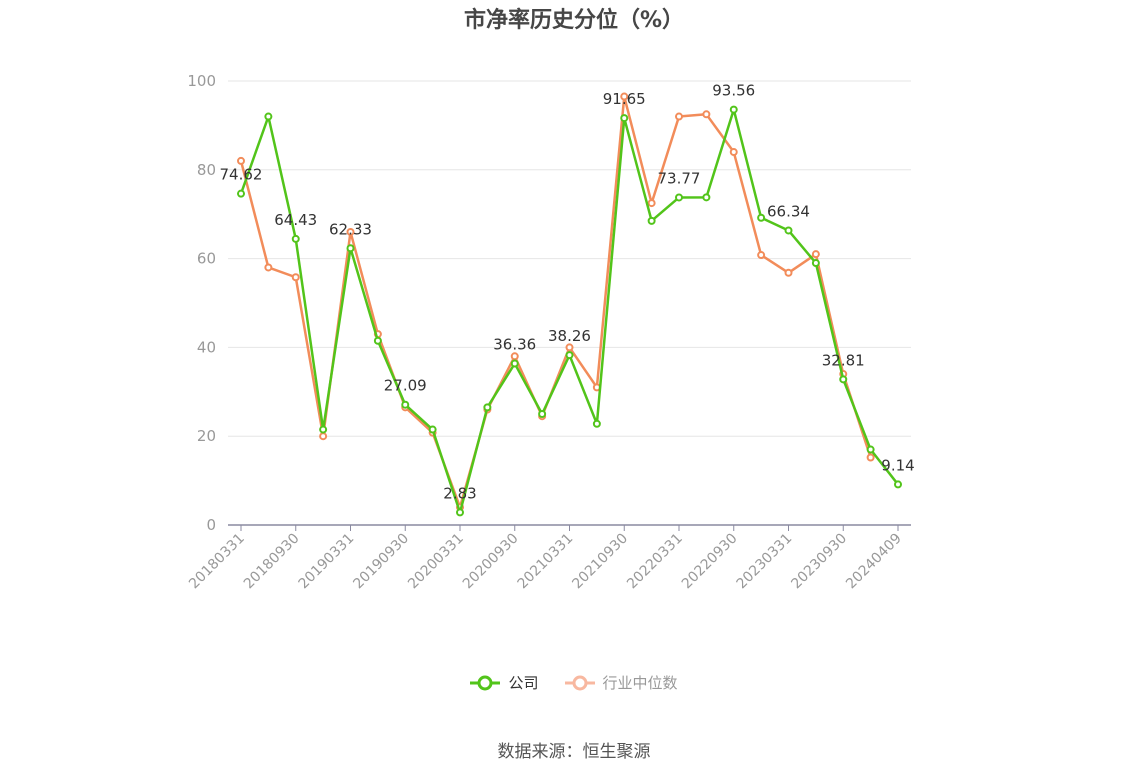  Describe the element at coordinates (381, 562) in the screenshot. I see `x-tick-label: 20190930` at that location.